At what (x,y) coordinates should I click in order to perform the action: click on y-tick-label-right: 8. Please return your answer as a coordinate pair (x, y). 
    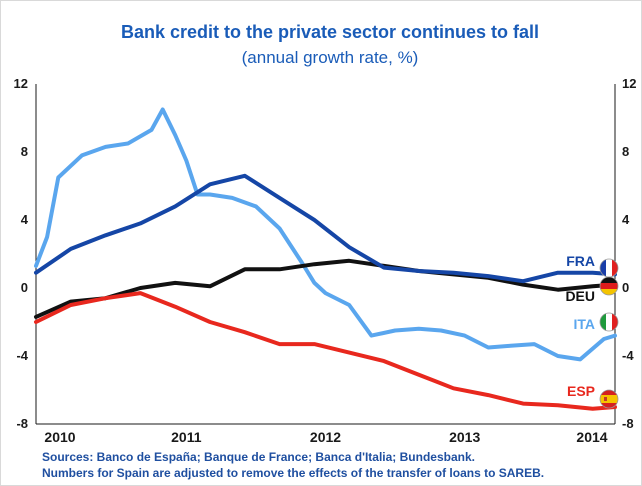
    Looking at the image, I should click on (625, 151).